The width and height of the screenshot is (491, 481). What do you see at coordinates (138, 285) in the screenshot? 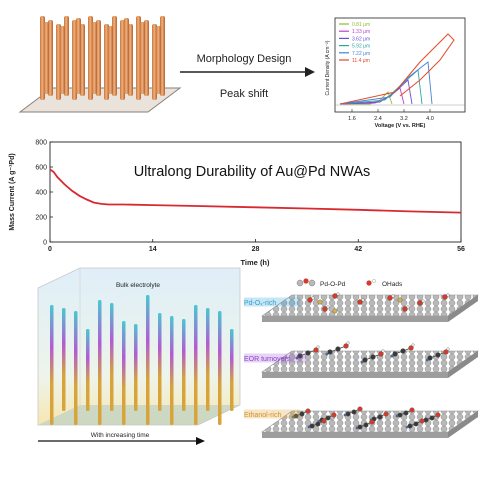
I see `bulk-electrolyte-label: Bulk electrolyte` at bounding box center [138, 285].